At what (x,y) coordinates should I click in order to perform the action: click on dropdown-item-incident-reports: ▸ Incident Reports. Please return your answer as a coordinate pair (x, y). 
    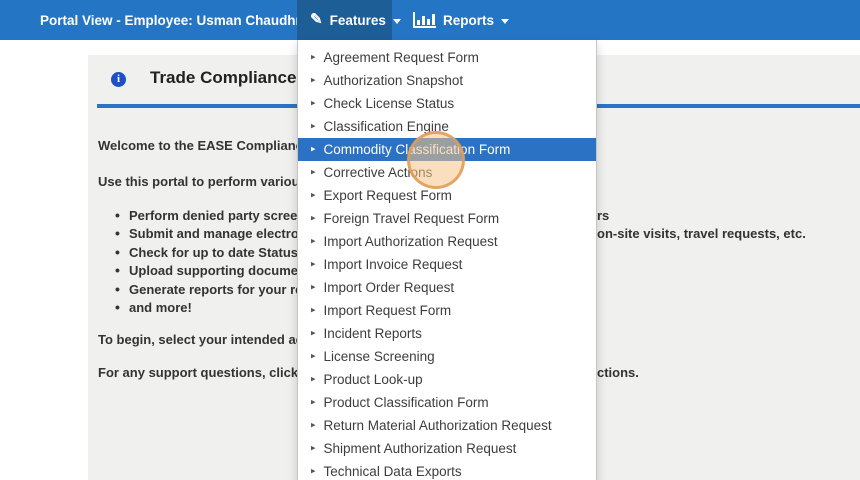
    Looking at the image, I should click on (447, 333).